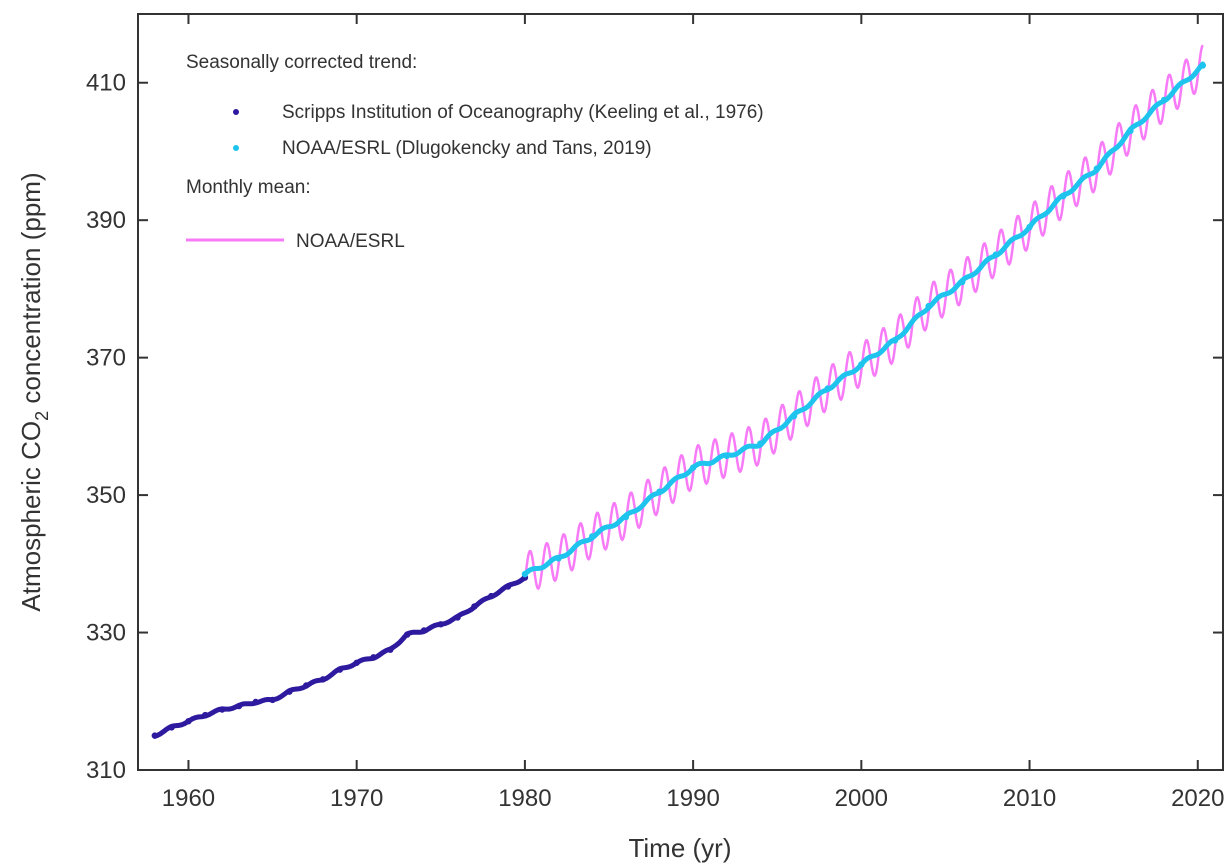 Image resolution: width=1231 pixels, height=865 pixels. I want to click on y-axis-label-subscript: 2, so click(42, 416).